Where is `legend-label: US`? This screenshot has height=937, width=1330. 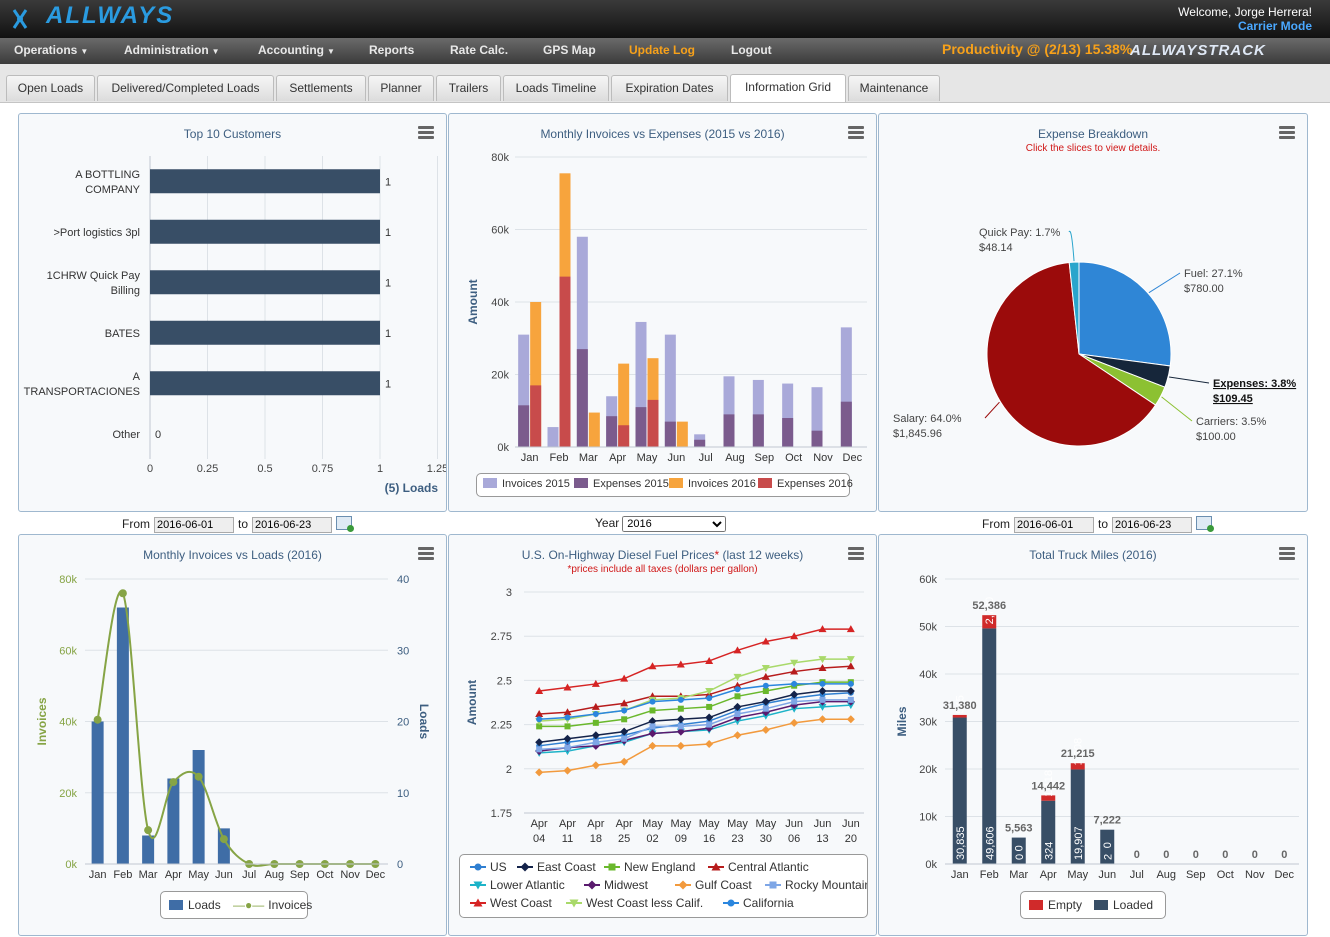
legend-label: US is located at coordinates (498, 867).